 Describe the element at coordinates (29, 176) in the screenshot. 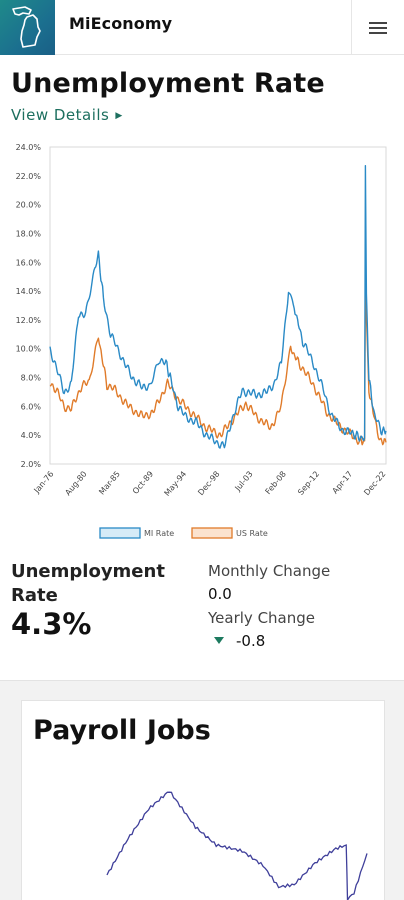

I see `y-tick-label: 22.0%` at that location.